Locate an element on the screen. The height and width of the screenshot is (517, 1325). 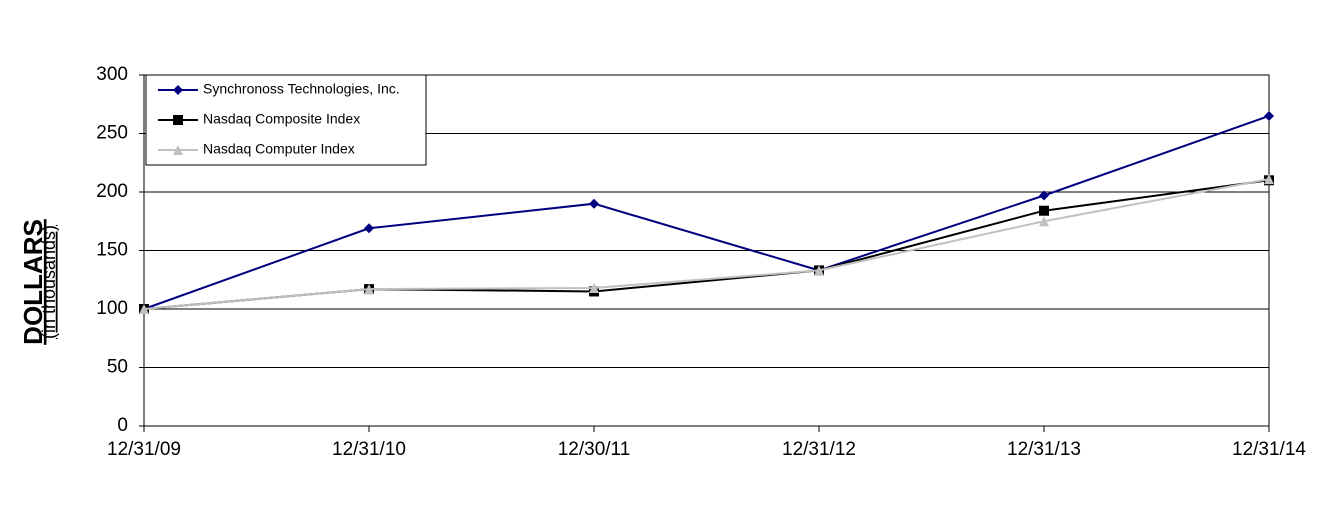
y-tick-label: 100 is located at coordinates (112, 308).